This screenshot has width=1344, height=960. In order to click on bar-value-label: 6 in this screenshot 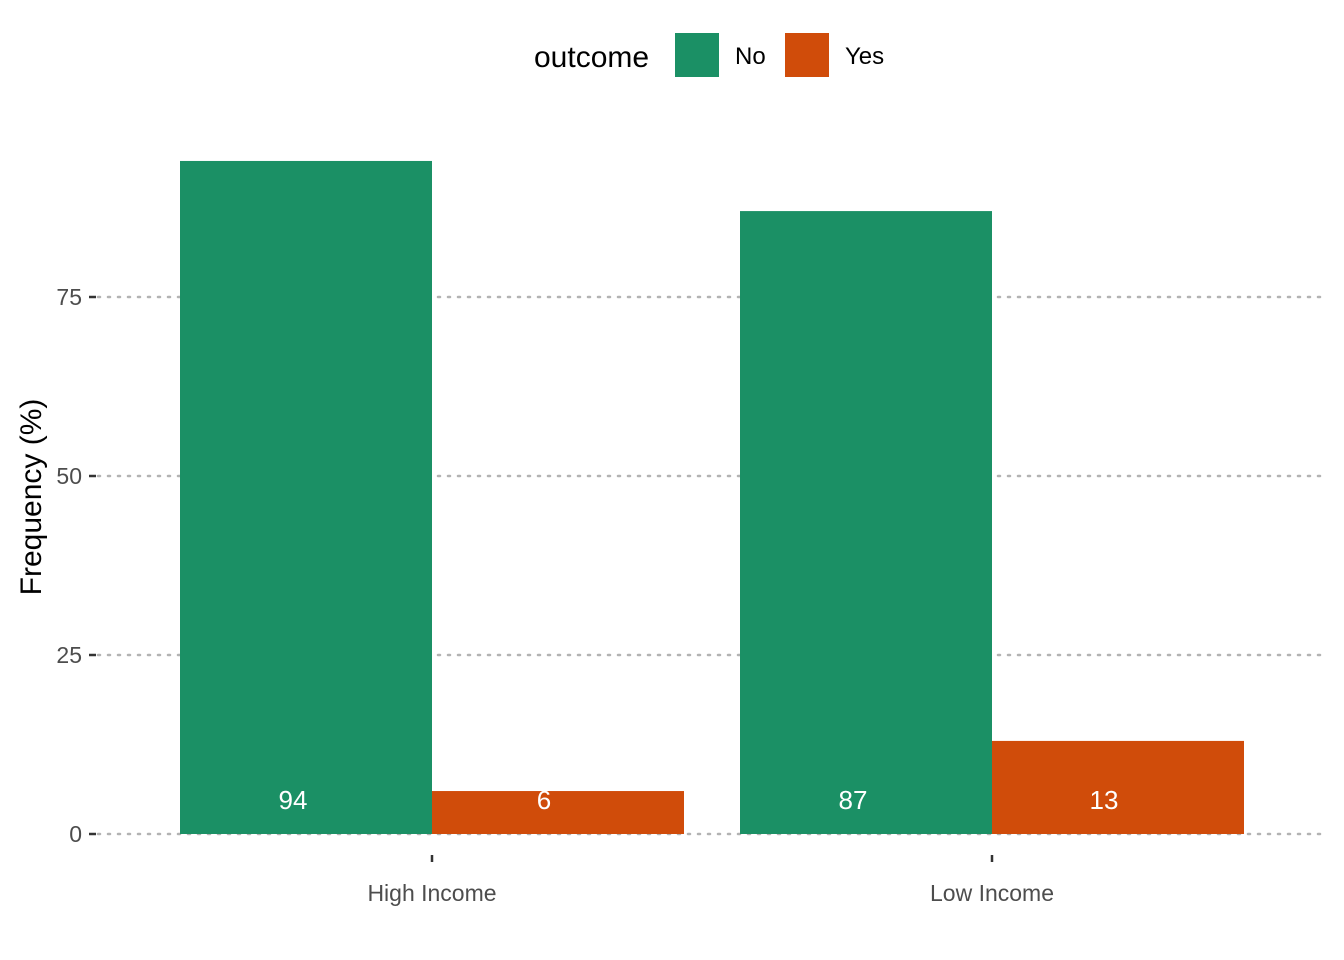, I will do `click(544, 800)`.